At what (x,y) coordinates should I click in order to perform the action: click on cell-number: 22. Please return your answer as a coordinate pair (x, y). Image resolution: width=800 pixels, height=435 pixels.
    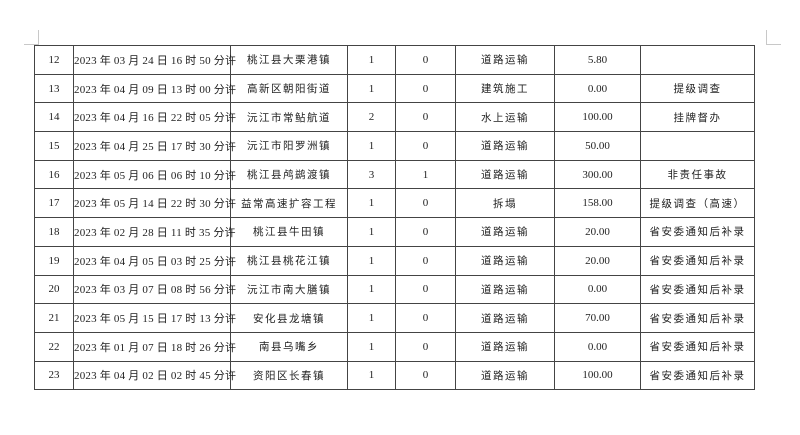
    Looking at the image, I should click on (54, 346).